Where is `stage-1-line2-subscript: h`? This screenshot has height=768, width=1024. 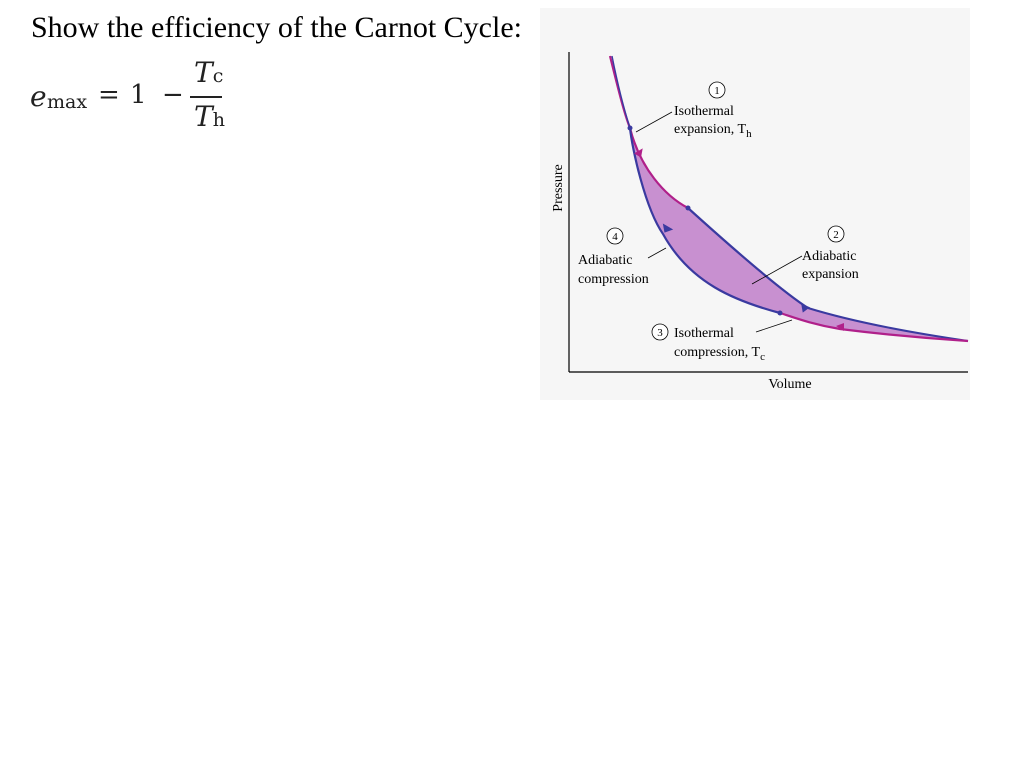
stage-1-line2-subscript: h is located at coordinates (749, 134).